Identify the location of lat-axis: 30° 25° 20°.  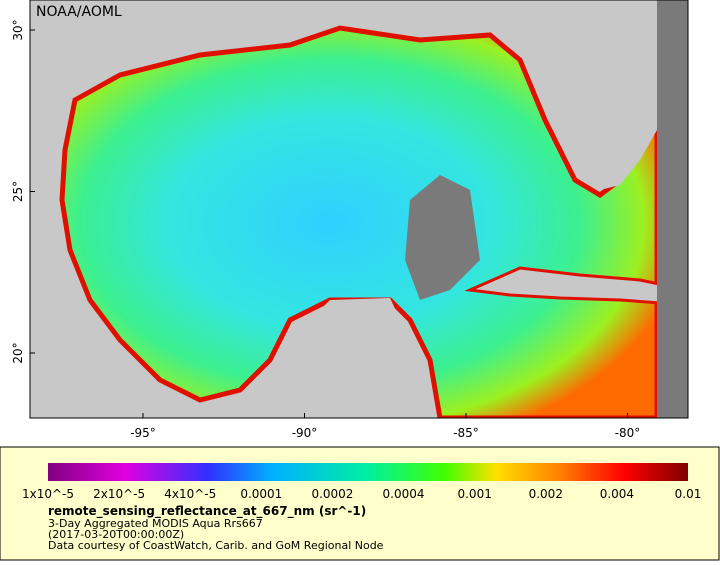
(23, 191).